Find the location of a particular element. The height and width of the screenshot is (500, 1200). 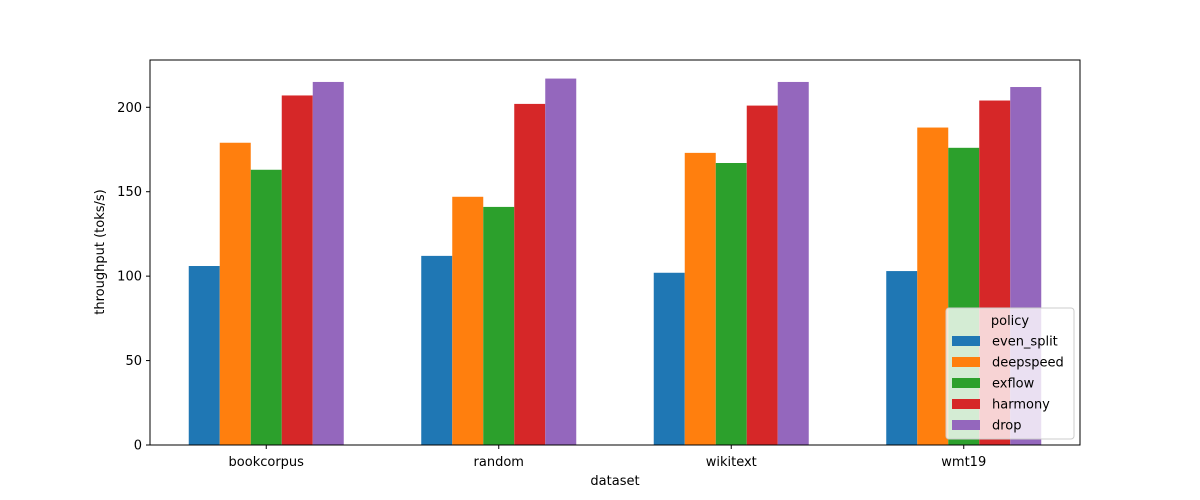

bar-drop-random is located at coordinates (561, 261).